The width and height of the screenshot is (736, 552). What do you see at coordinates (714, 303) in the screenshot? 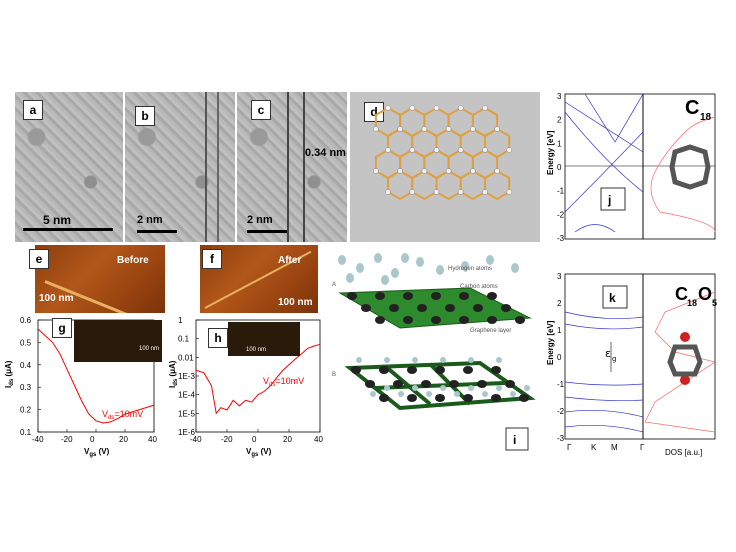
I see `molecule-sub2-k: 5` at bounding box center [714, 303].